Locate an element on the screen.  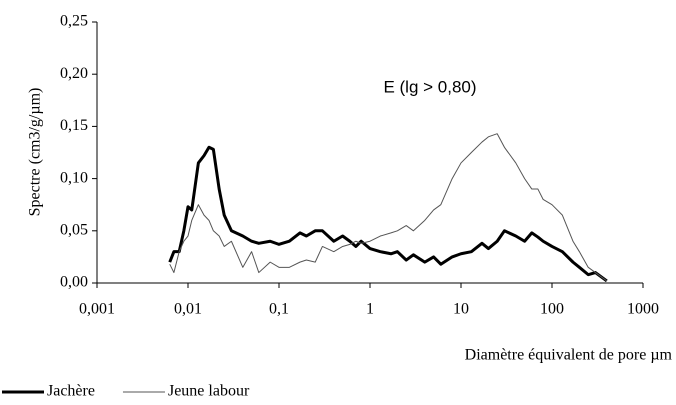
y-tick-label: 0,15 is located at coordinates (74, 125).